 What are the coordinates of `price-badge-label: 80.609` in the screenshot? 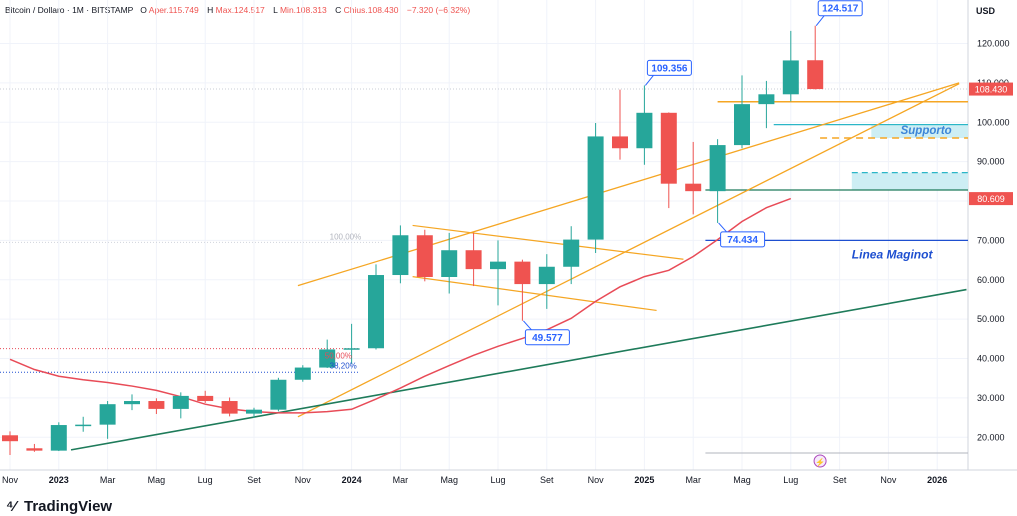 It's located at (991, 199).